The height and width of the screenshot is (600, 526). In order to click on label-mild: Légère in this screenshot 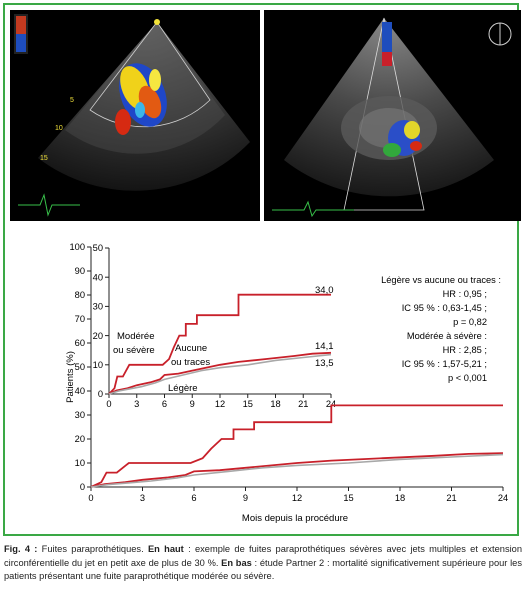, I will do `click(183, 388)`.